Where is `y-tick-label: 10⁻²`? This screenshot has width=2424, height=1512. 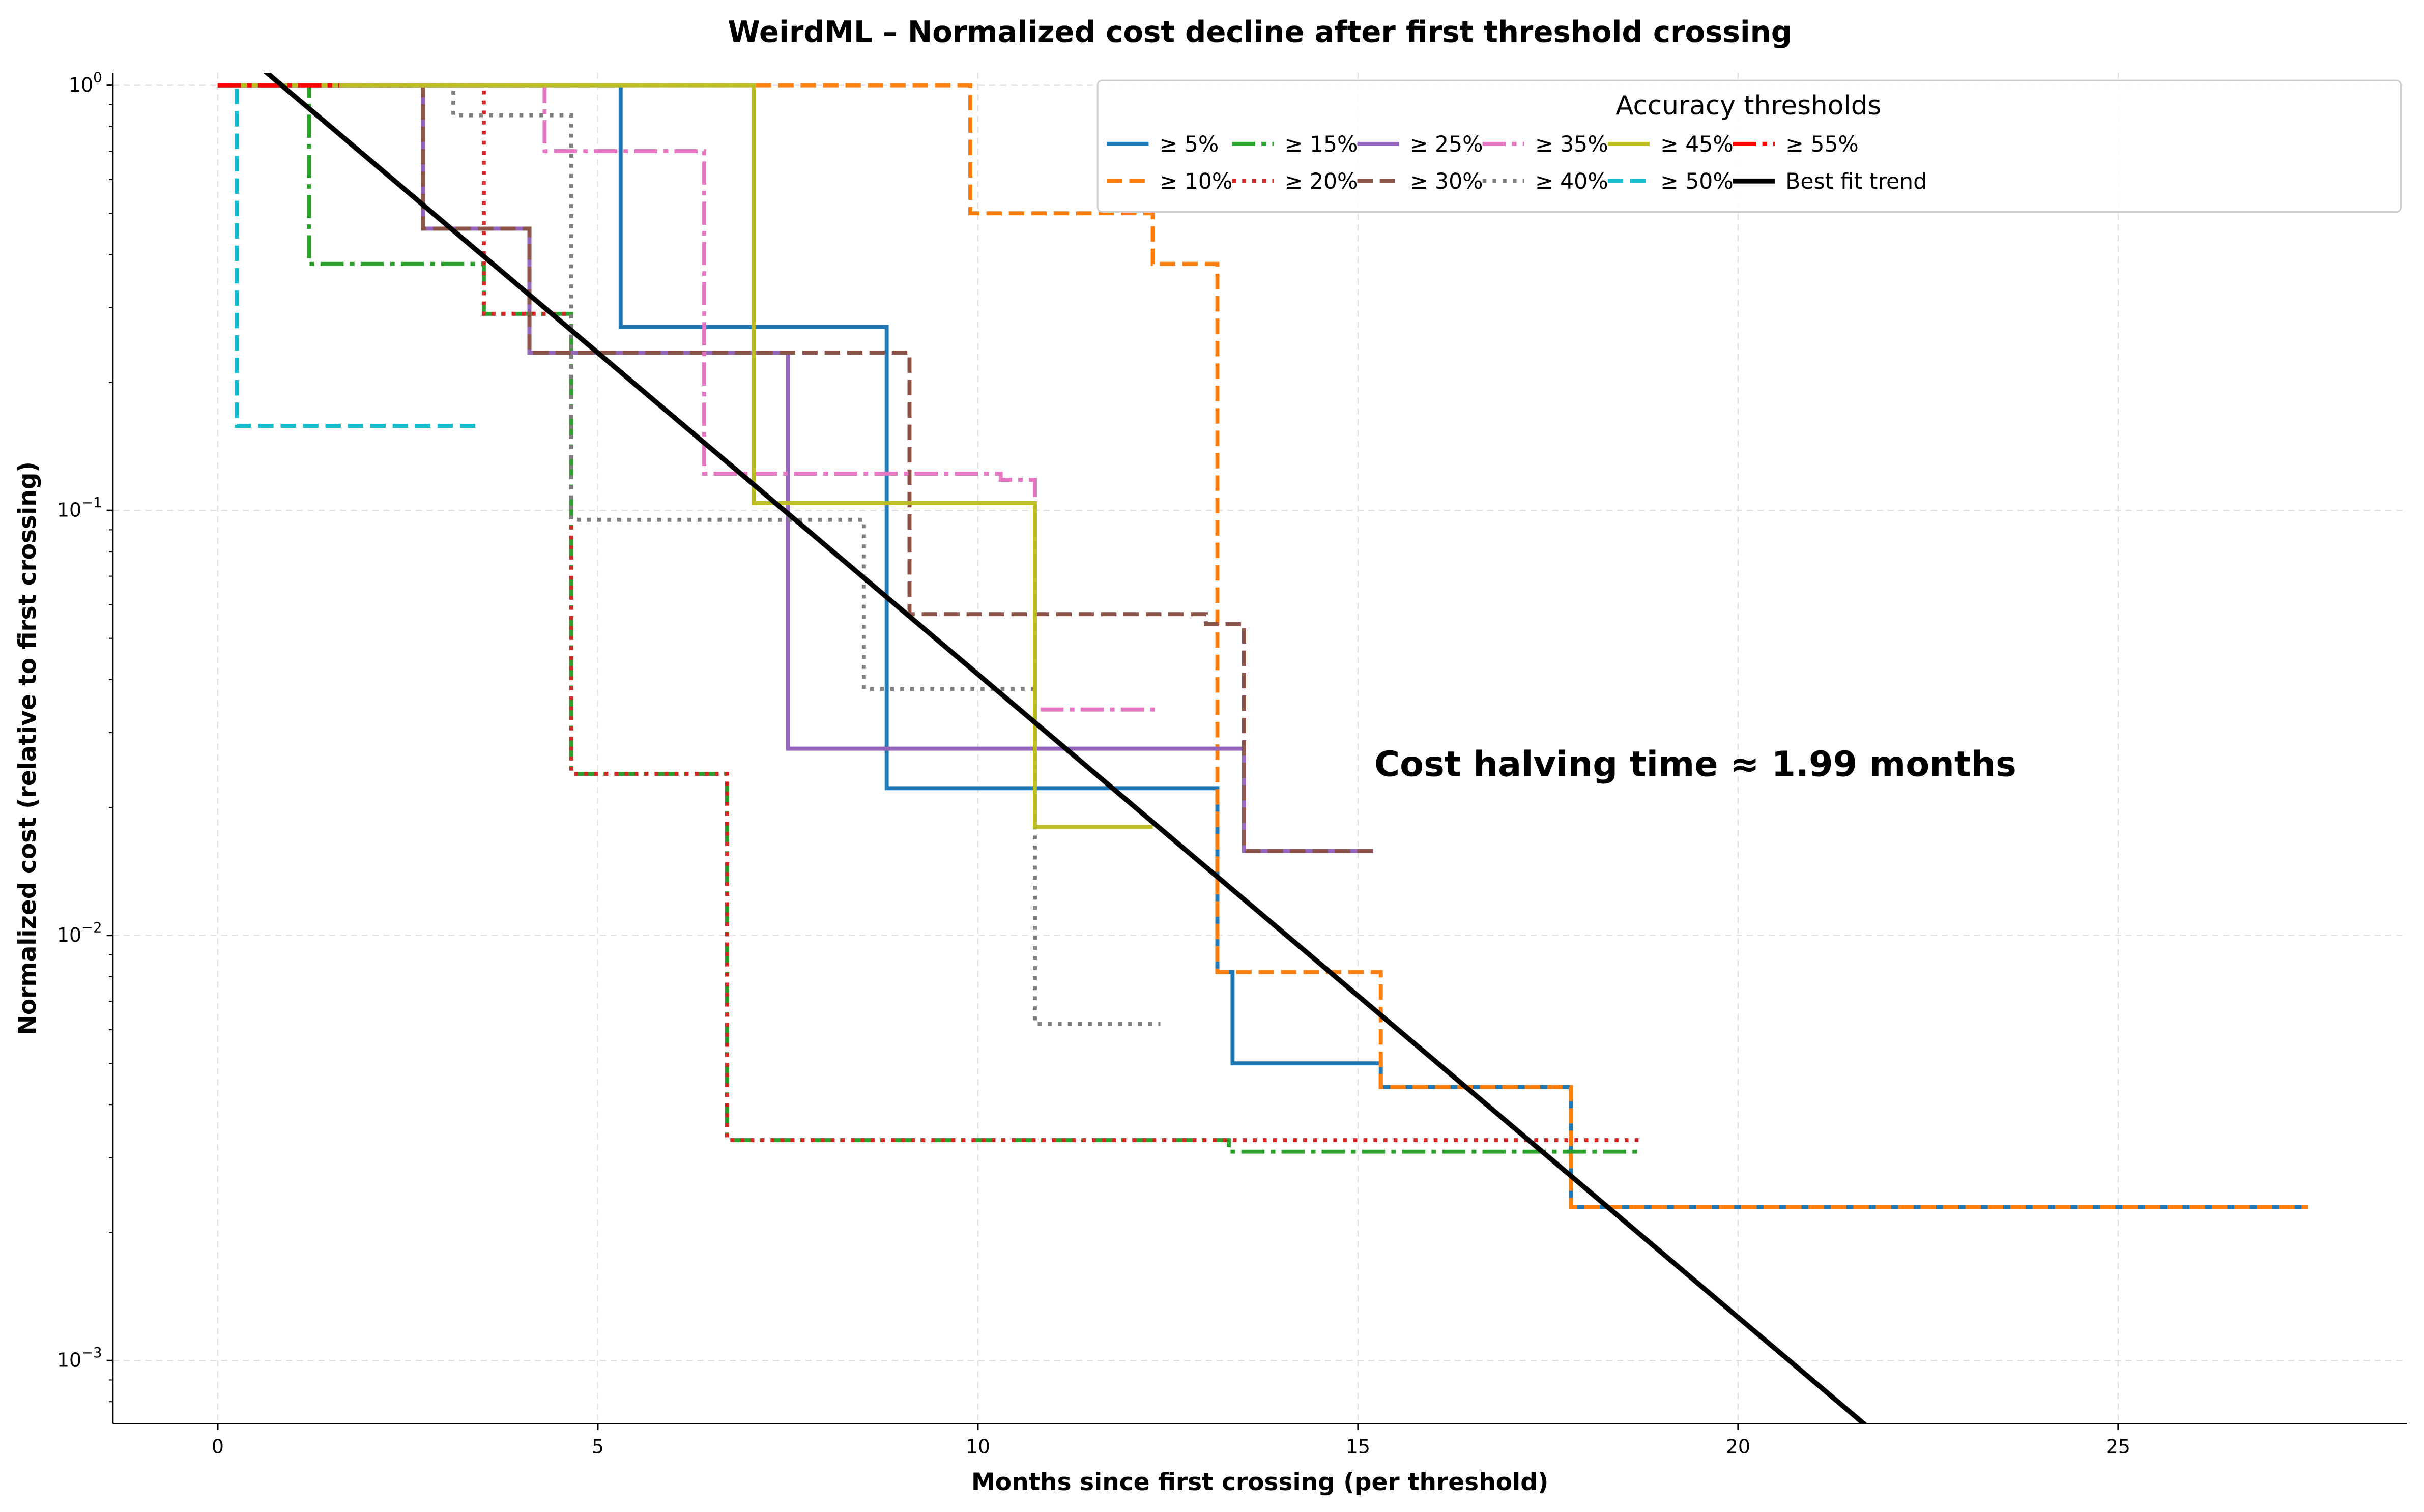 y-tick-label: 10⁻² is located at coordinates (79, 933).